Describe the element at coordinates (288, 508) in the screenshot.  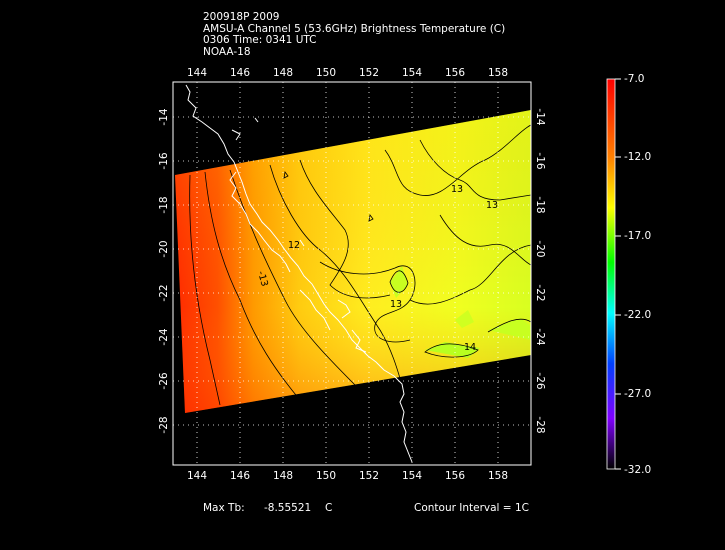
I see `max-tb-value: -8.55521` at that location.